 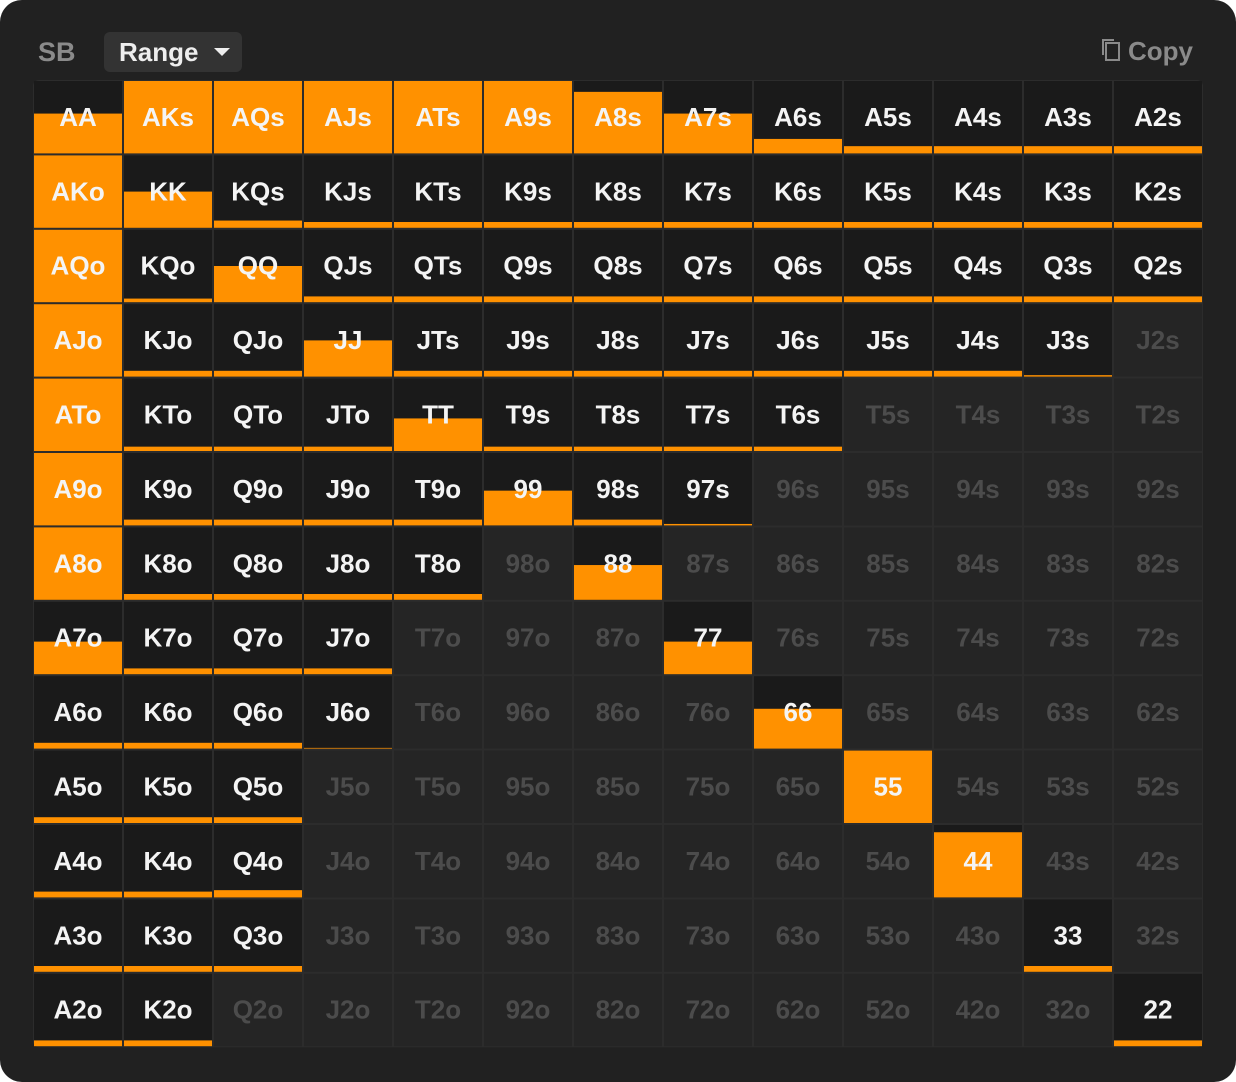 What do you see at coordinates (348, 638) in the screenshot?
I see `hand-label: J7o` at bounding box center [348, 638].